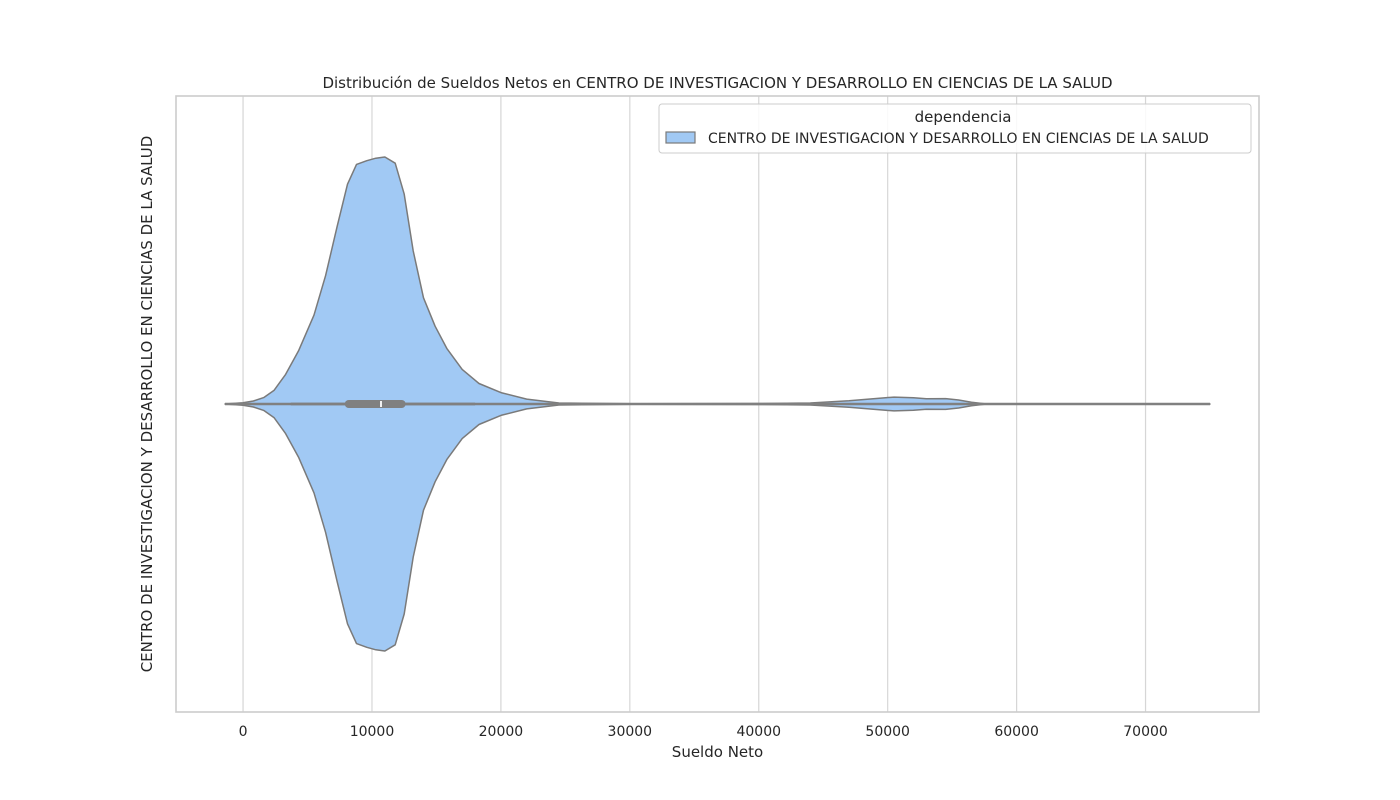  I want to click on legend-box, so click(955, 128).